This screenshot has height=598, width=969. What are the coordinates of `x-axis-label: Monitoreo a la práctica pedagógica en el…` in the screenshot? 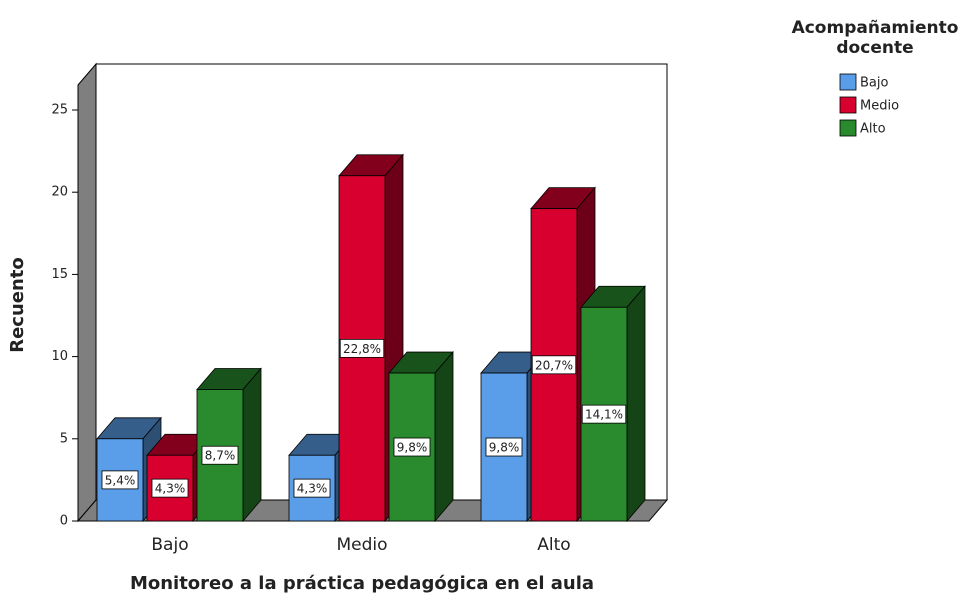 It's located at (362, 583).